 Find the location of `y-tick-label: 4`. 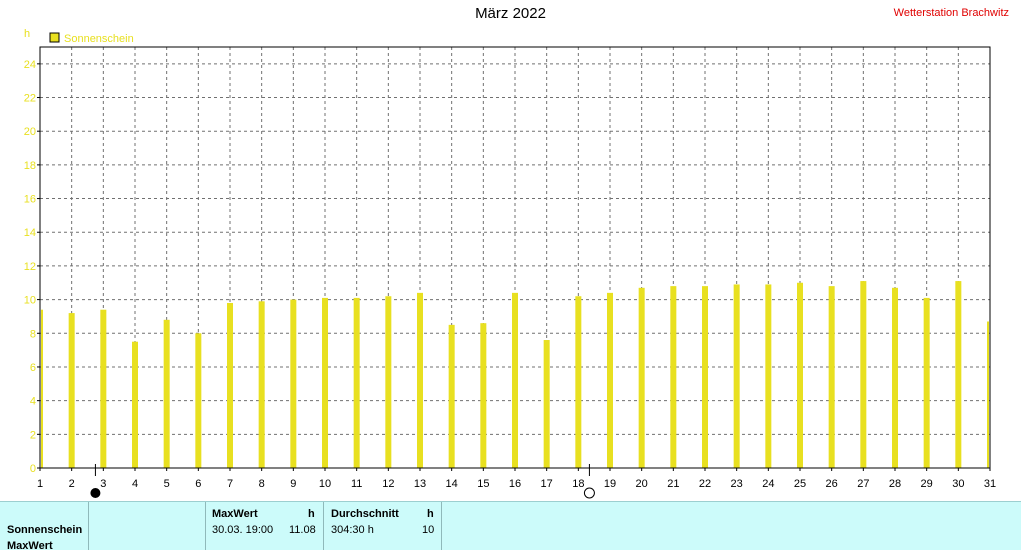

y-tick-label: 4 is located at coordinates (33, 402).